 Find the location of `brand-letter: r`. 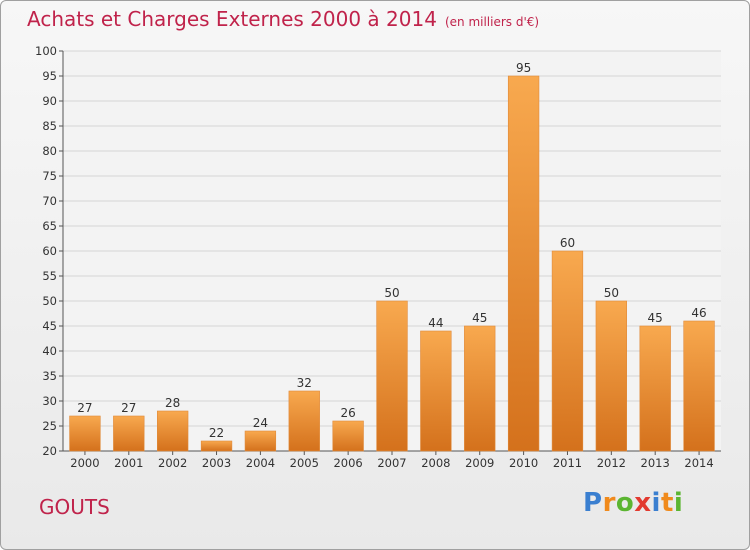

brand-letter: r is located at coordinates (609, 503).